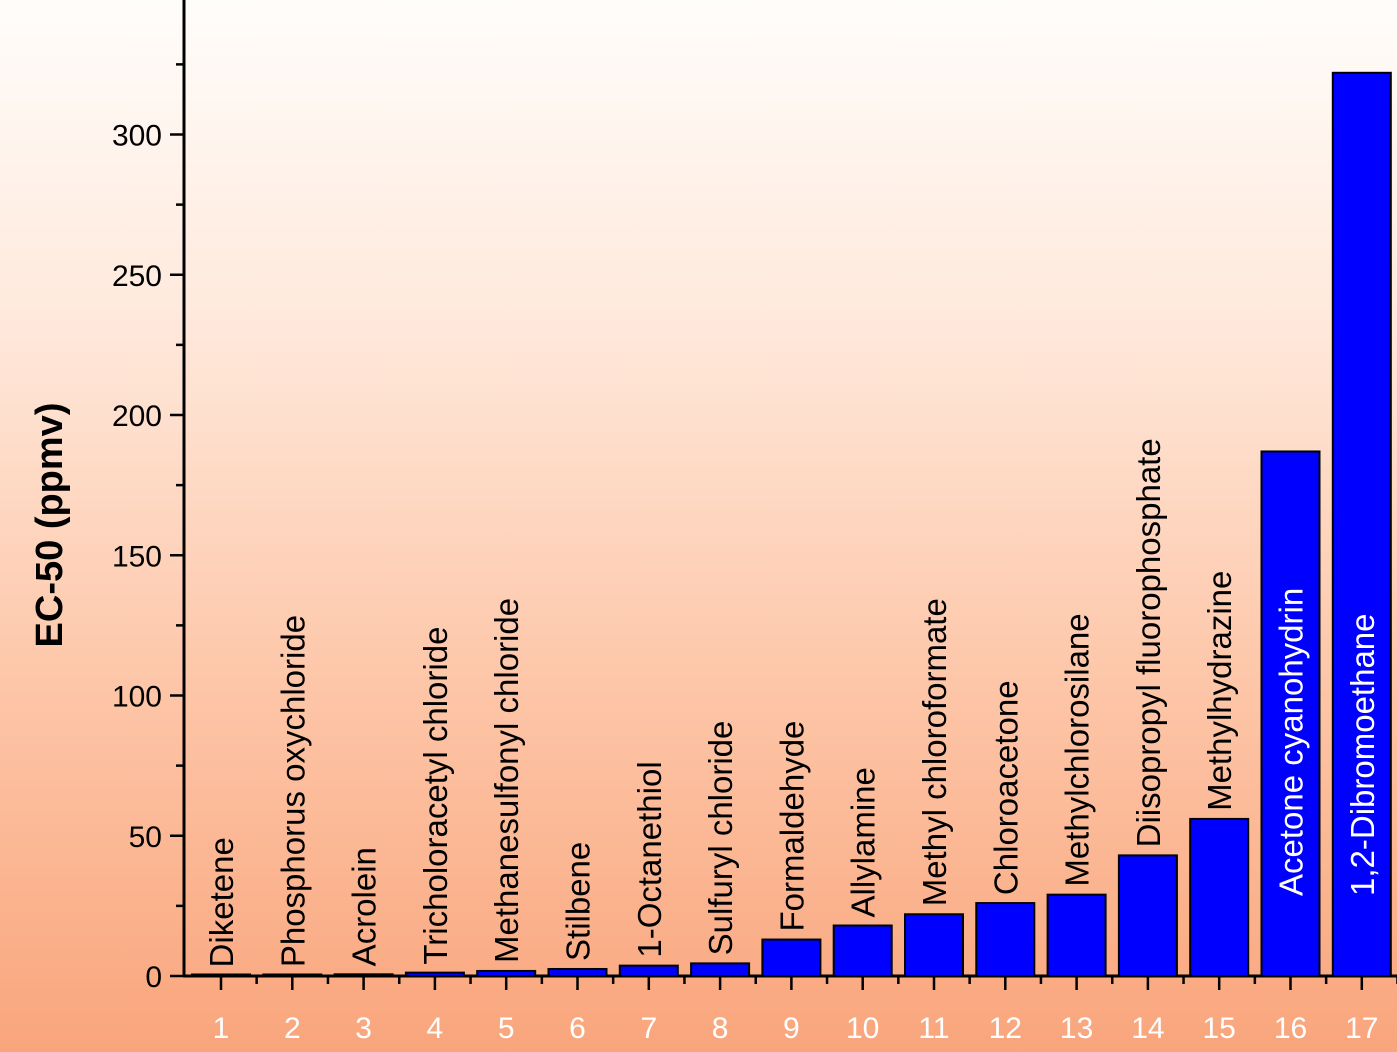 This screenshot has width=1397, height=1052. Describe the element at coordinates (648, 1028) in the screenshot. I see `x-tick-label: 7` at that location.